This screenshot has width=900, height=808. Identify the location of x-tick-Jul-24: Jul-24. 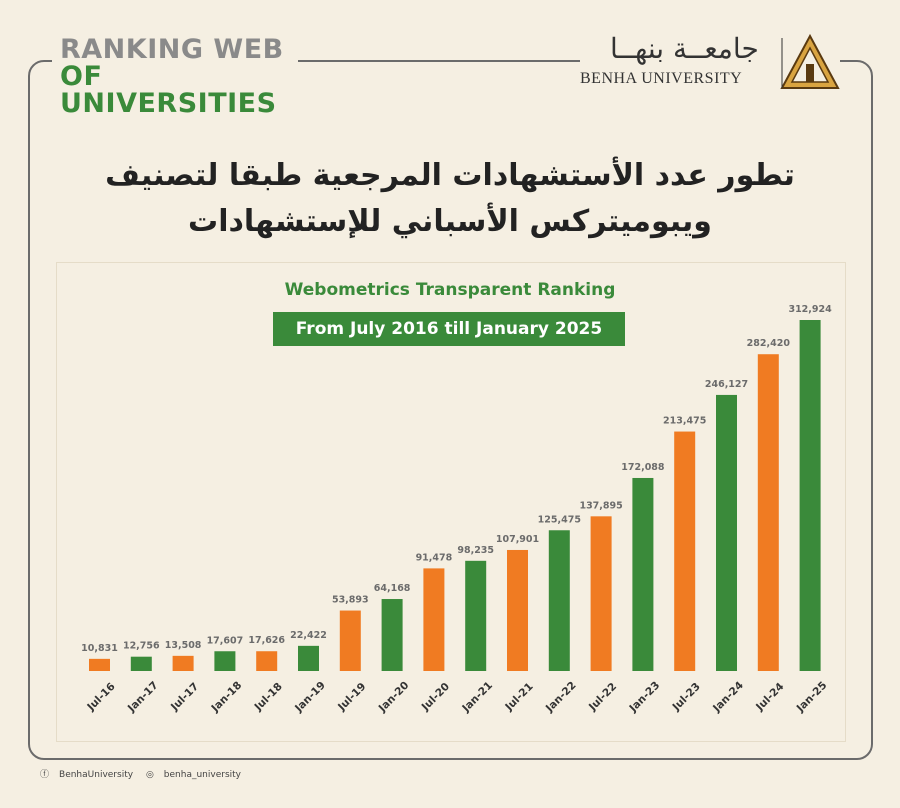
(769, 697).